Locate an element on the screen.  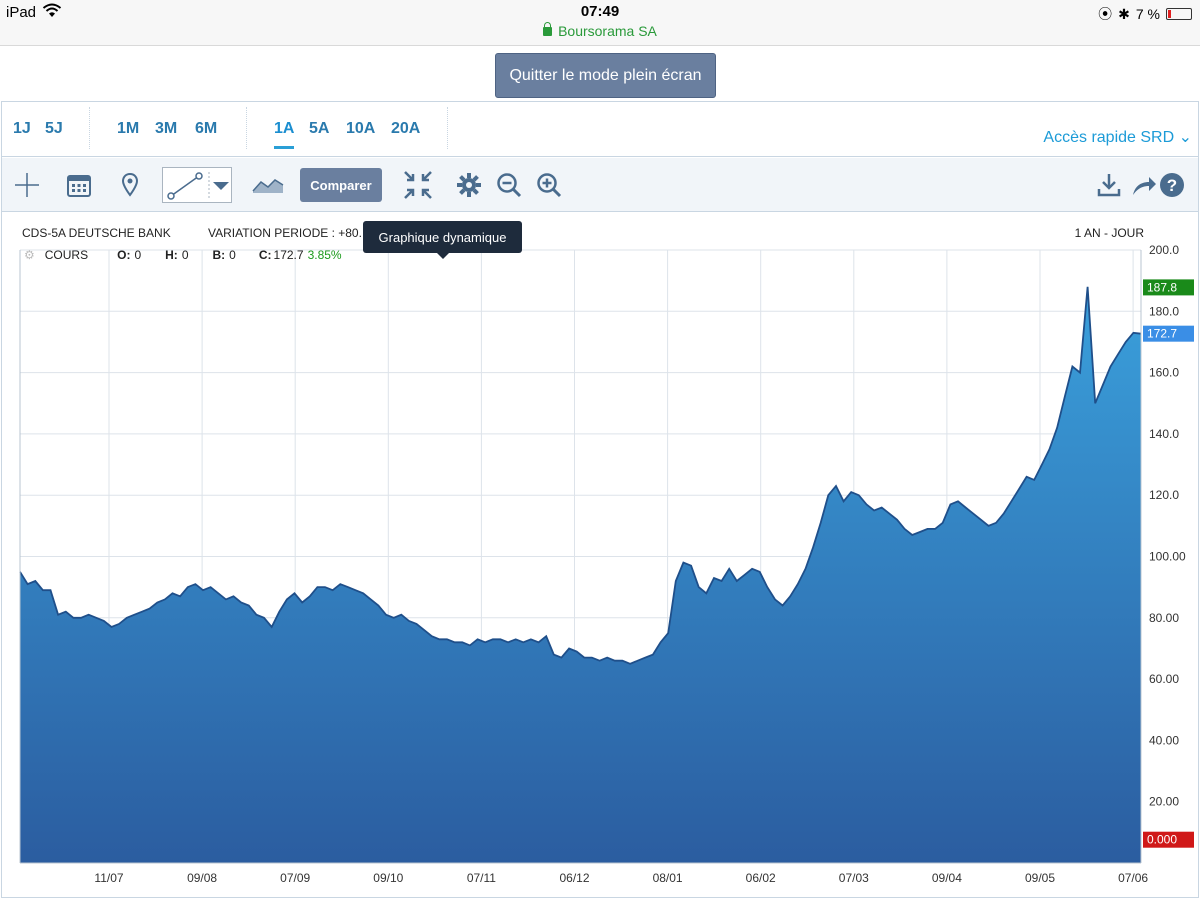
quick-access-label: Accès rapide SRD is located at coordinates (1109, 137).